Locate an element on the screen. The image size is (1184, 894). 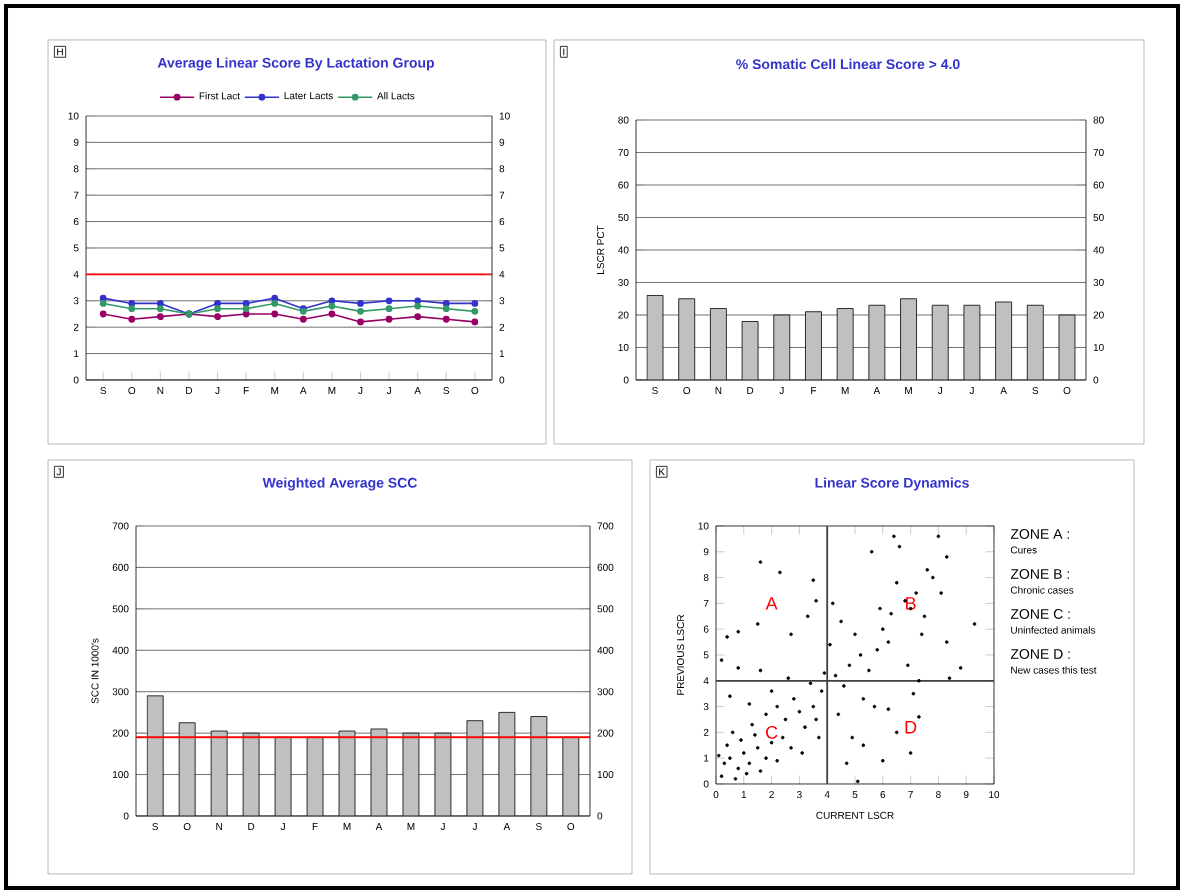
annotation: A is located at coordinates (771, 603).